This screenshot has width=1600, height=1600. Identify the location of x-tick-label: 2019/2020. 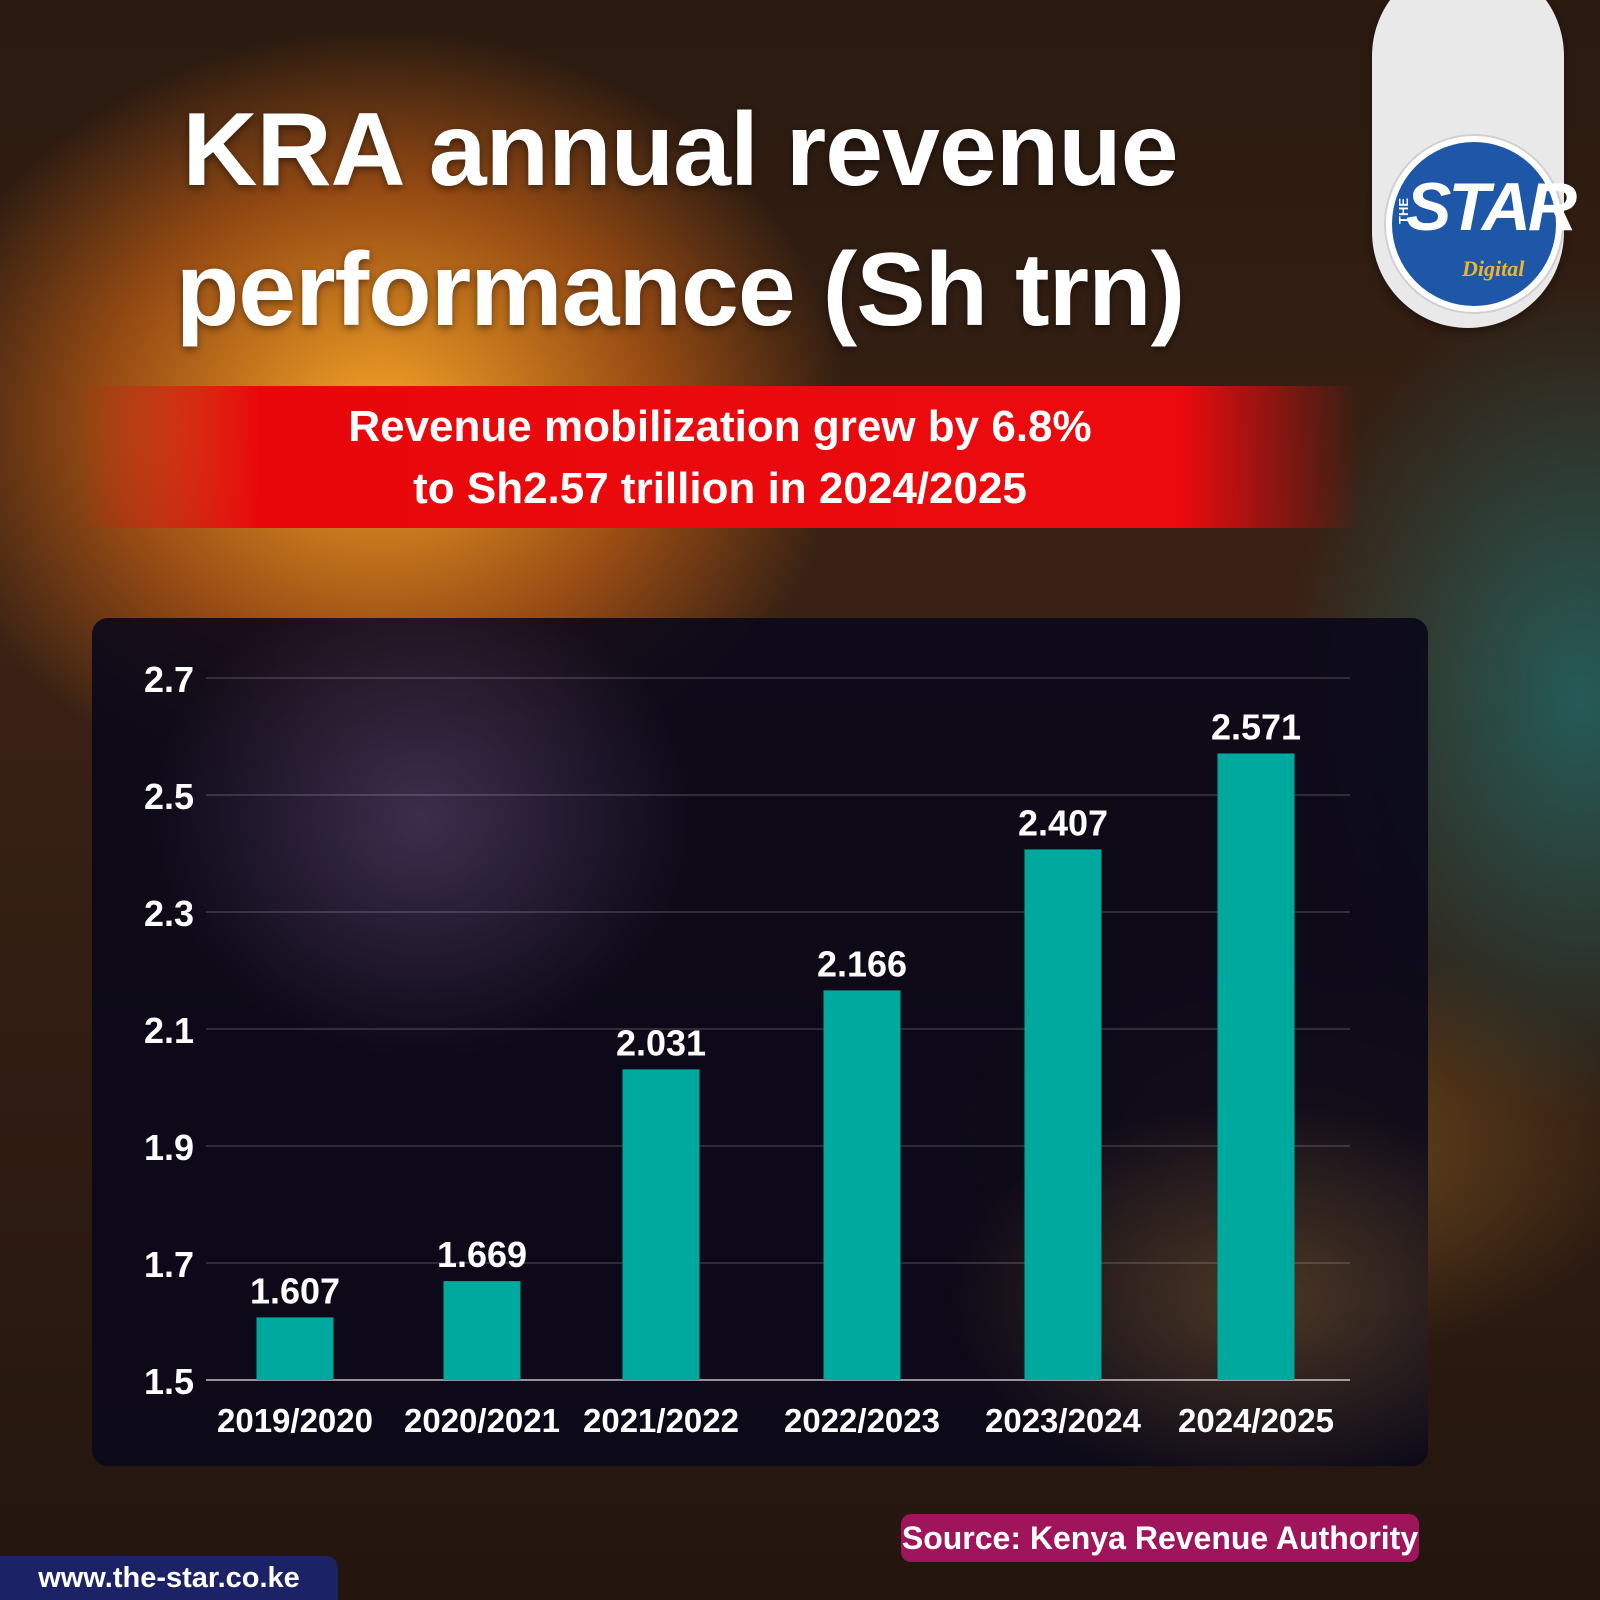
(295, 1420).